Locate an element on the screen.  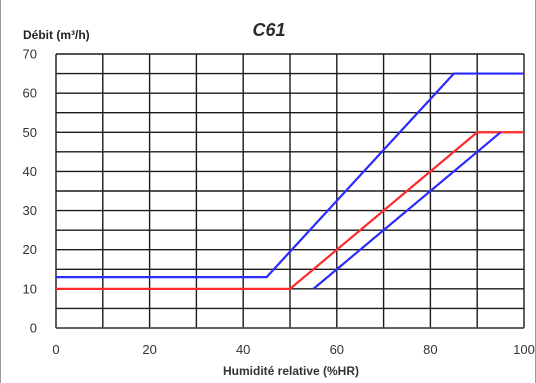
y-tick-label: 40 is located at coordinates (30, 171).